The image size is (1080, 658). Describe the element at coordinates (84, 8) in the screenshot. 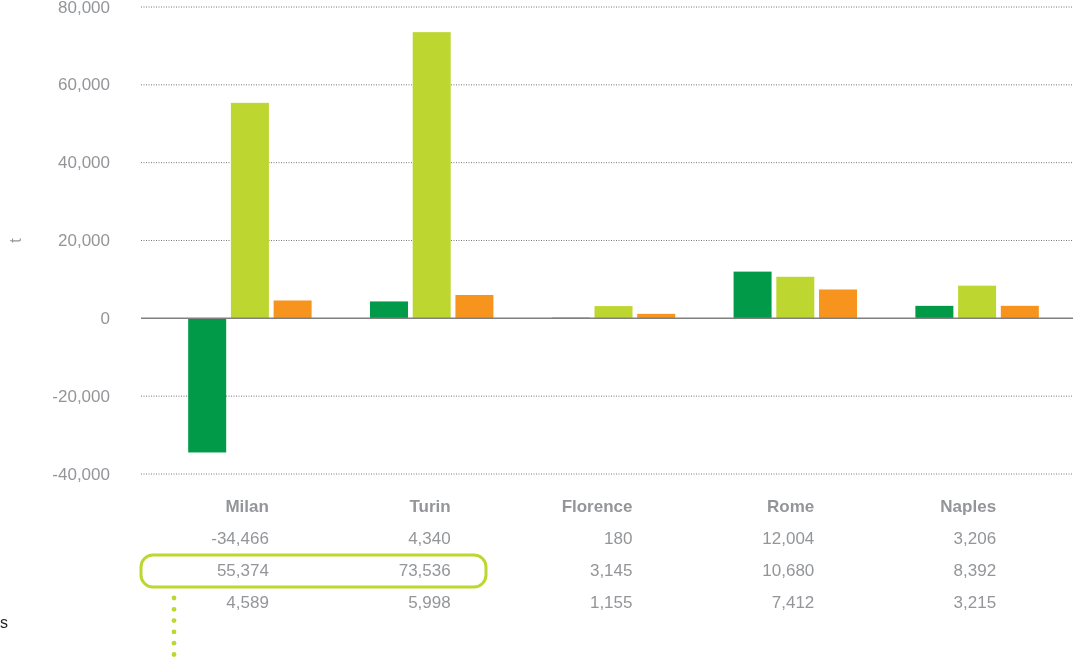

I see `y-tick-label: 80,000` at that location.